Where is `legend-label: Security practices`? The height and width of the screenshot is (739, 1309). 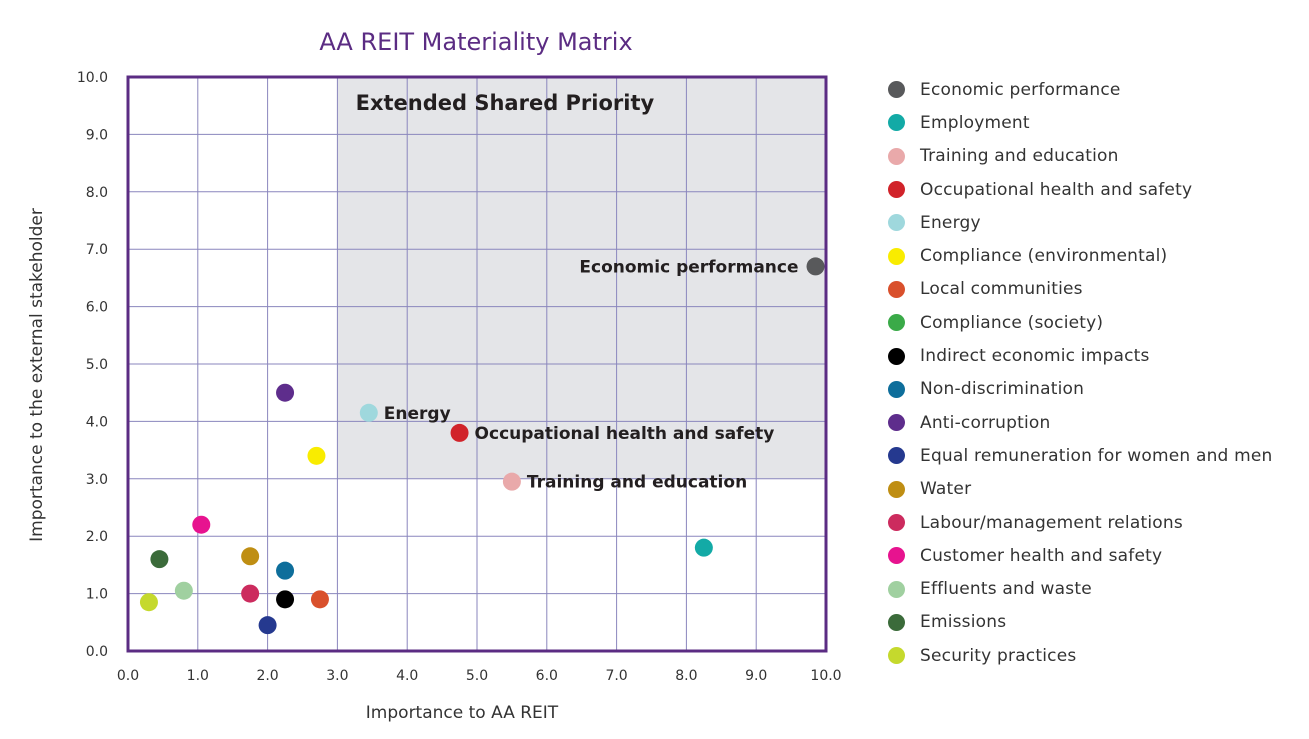
legend-label: Security practices is located at coordinates (998, 655).